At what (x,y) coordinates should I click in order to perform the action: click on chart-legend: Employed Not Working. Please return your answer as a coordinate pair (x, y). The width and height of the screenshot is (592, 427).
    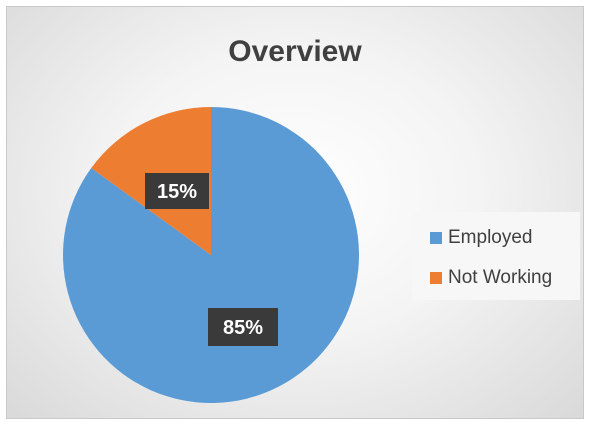
    Looking at the image, I should click on (496, 256).